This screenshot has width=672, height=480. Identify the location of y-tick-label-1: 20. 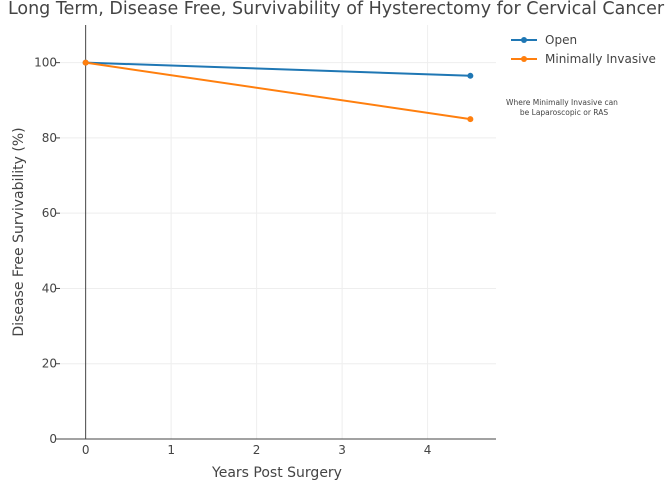
(49, 364).